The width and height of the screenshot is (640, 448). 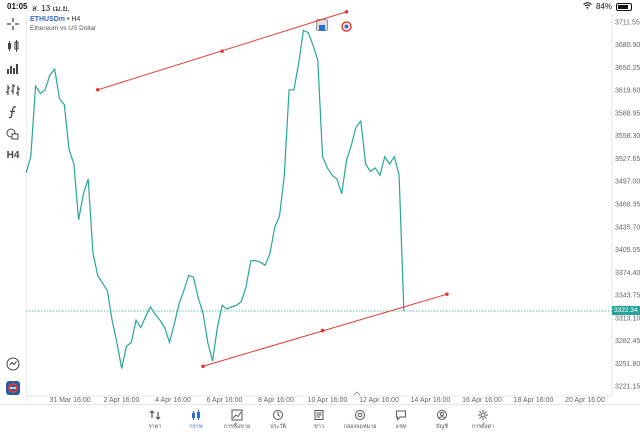 I want to click on ohlc-bars-icon, so click(x=13, y=90).